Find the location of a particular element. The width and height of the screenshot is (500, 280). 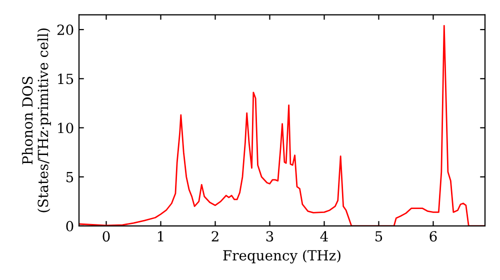

x-tick-label: 5 is located at coordinates (378, 236).